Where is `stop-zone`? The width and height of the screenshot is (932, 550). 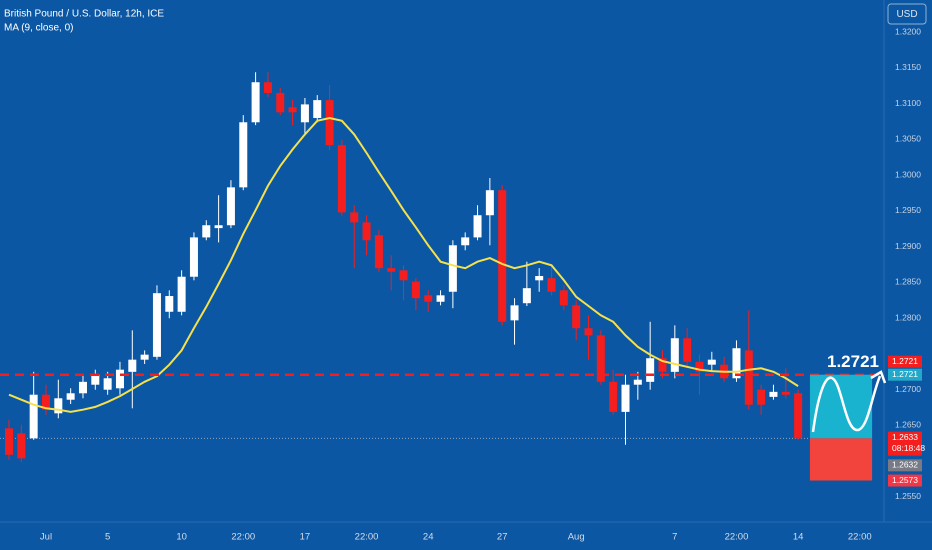 stop-zone is located at coordinates (841, 459).